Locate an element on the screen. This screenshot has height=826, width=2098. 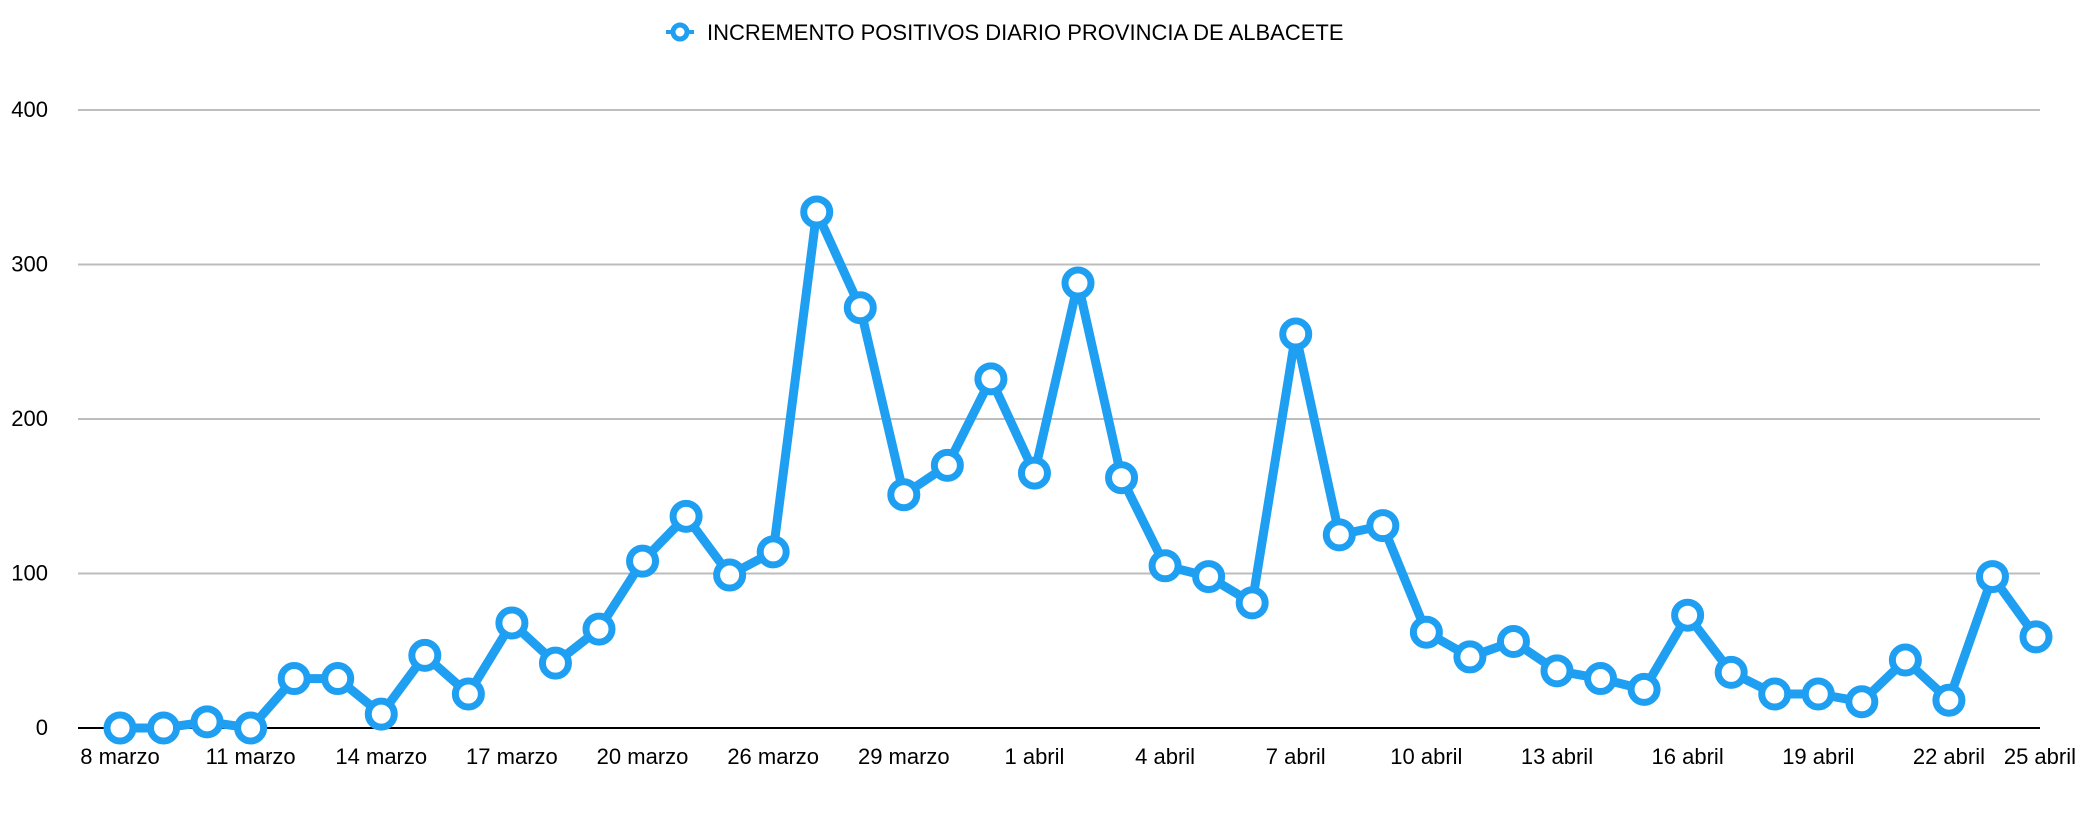
x-tick-label: 1 abril is located at coordinates (1034, 756).